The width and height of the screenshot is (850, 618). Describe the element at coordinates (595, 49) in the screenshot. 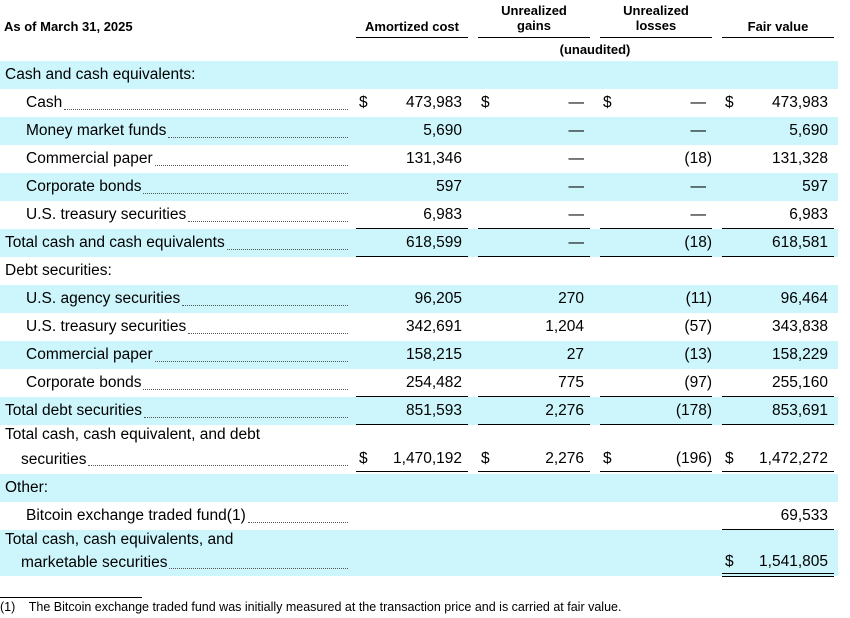

I see `unaudited-label: (unaudited)` at that location.